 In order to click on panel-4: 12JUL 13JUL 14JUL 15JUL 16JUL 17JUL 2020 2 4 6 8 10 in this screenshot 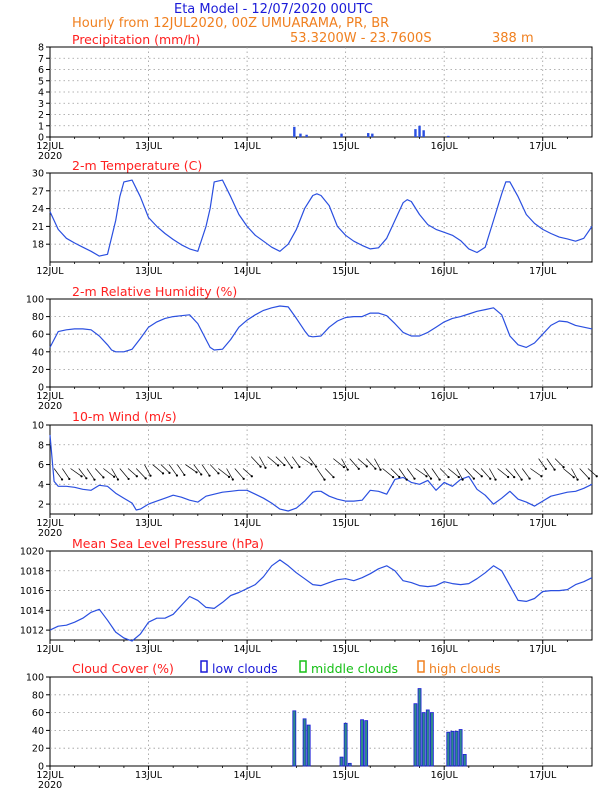, I will do `click(315, 480)`.